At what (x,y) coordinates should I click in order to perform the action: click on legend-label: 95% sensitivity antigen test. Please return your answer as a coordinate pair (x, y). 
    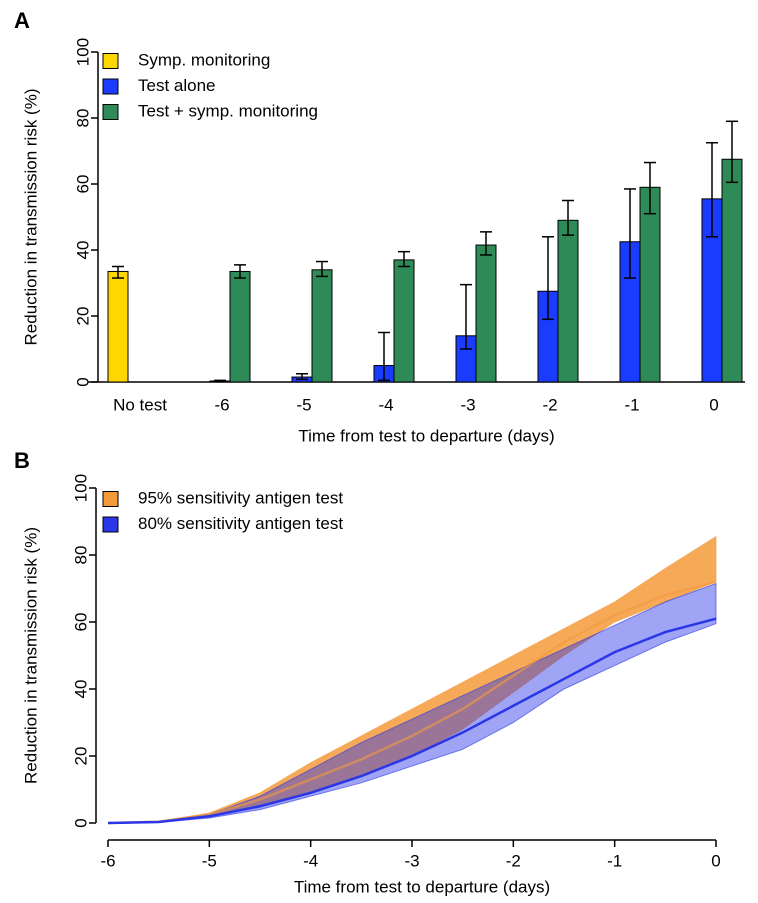
    Looking at the image, I should click on (240, 497).